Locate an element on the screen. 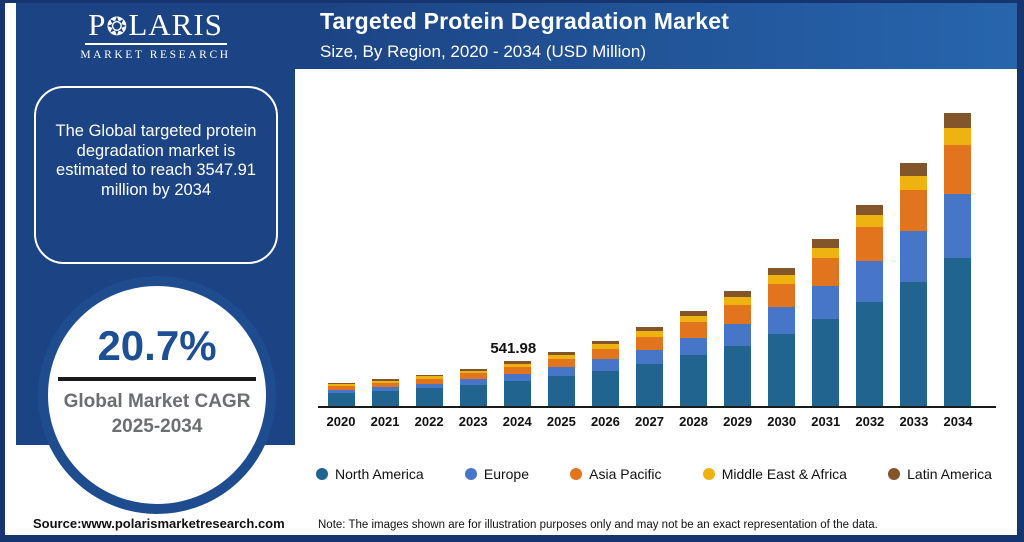 This screenshot has width=1024, height=542. bar-2031 is located at coordinates (826, 322).